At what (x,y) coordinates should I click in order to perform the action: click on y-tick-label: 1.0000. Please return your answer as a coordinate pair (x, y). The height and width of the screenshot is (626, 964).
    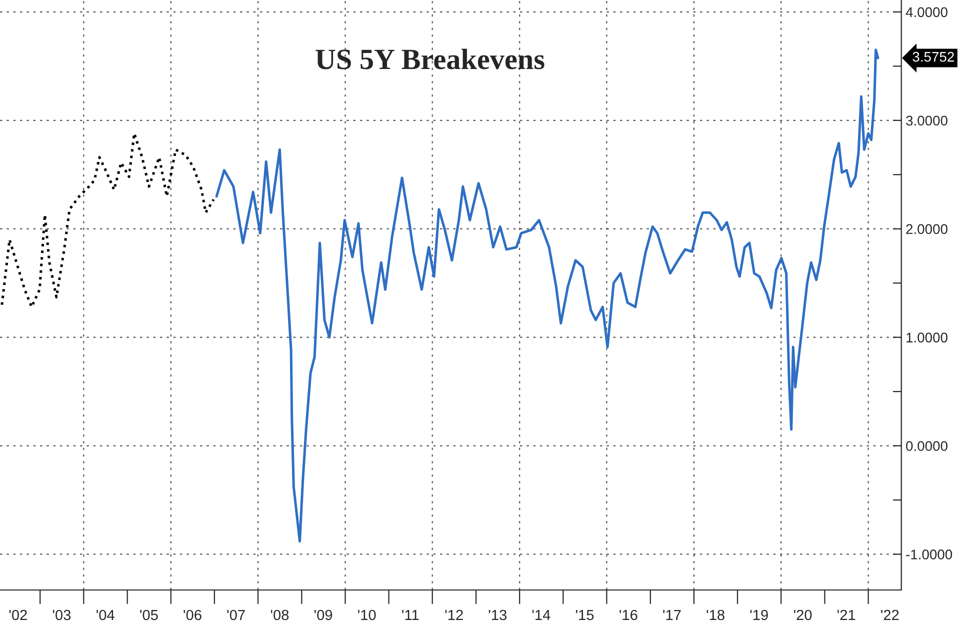
    Looking at the image, I should click on (927, 337).